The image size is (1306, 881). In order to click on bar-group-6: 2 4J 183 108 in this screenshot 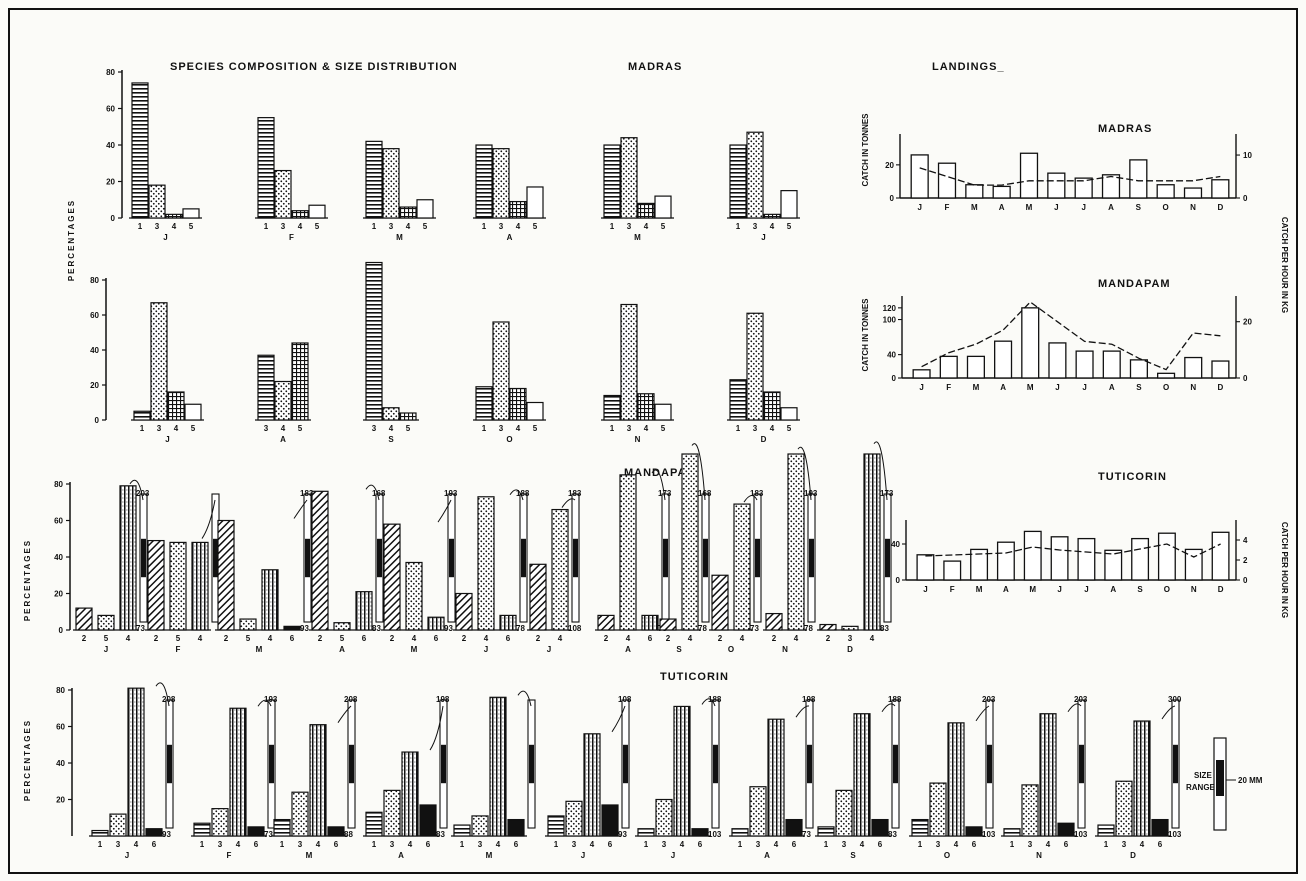, I will do `click(554, 571)`.